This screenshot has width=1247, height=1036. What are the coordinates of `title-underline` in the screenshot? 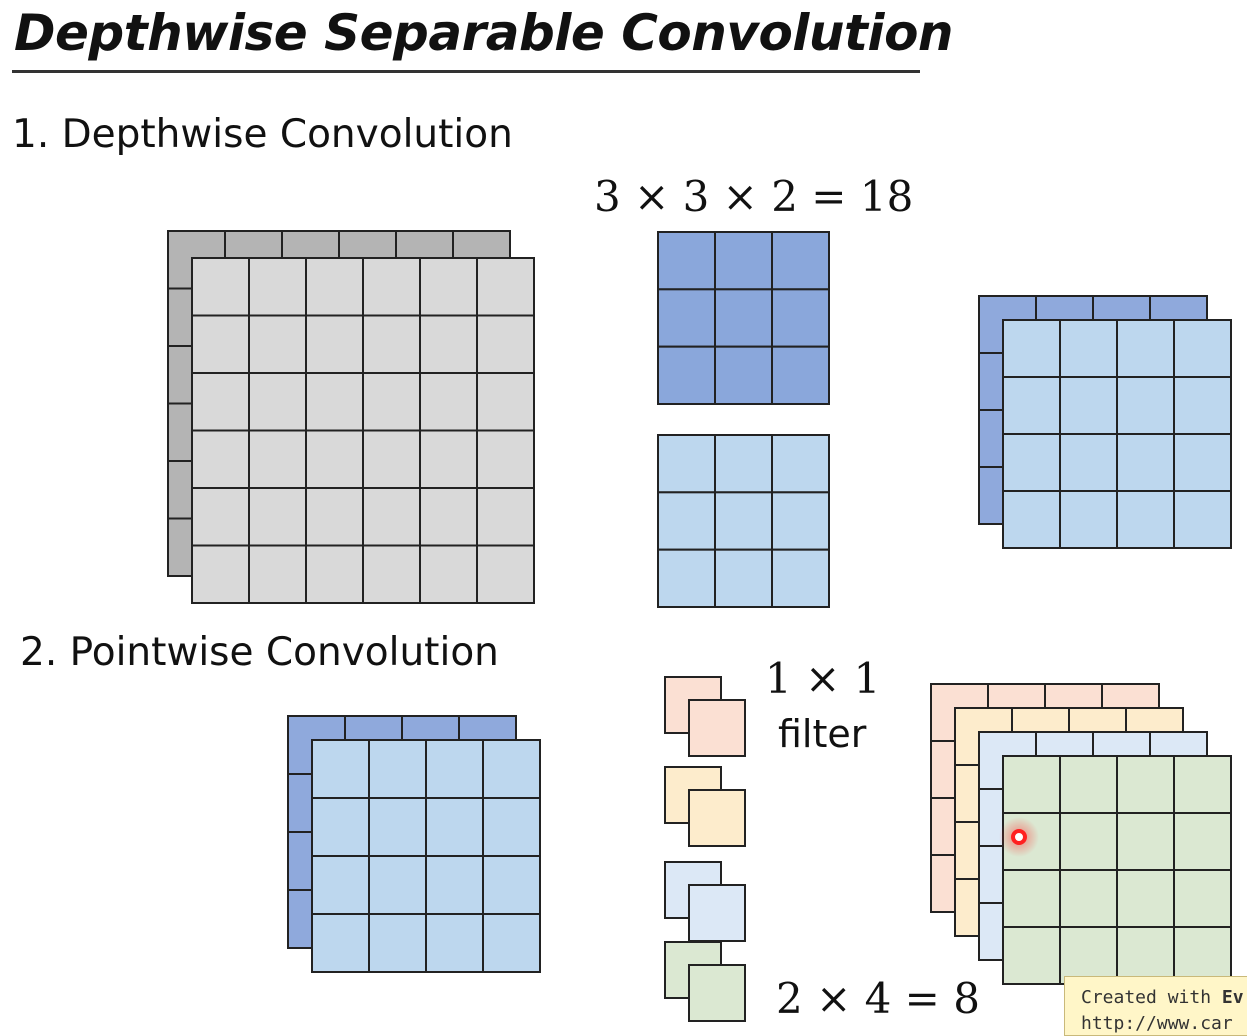 It's located at (466, 71).